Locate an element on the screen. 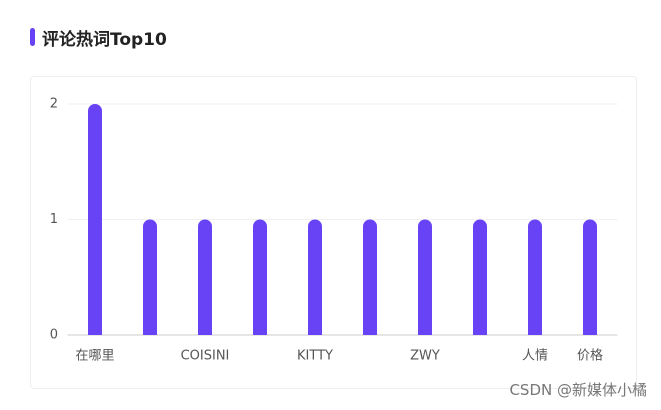 This screenshot has height=410, width=661. x-tick-label: ZWY is located at coordinates (425, 356).